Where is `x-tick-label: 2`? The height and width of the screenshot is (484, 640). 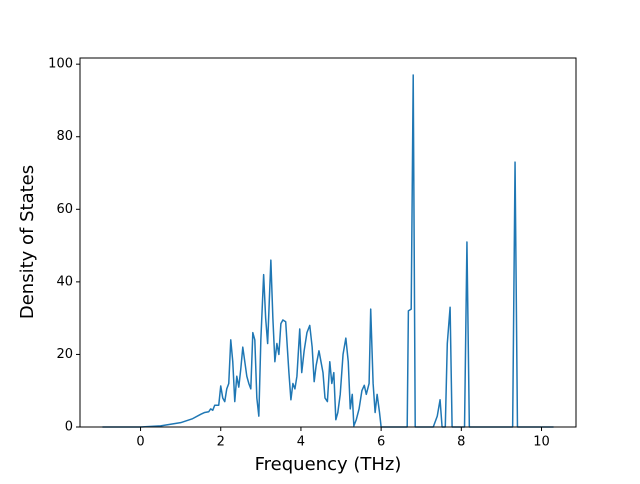
x-tick-label: 2 is located at coordinates (221, 442).